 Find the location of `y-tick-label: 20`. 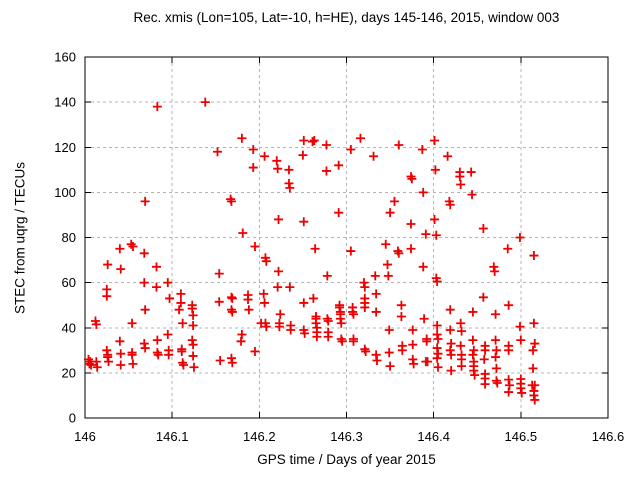

y-tick-label: 20 is located at coordinates (69, 372).